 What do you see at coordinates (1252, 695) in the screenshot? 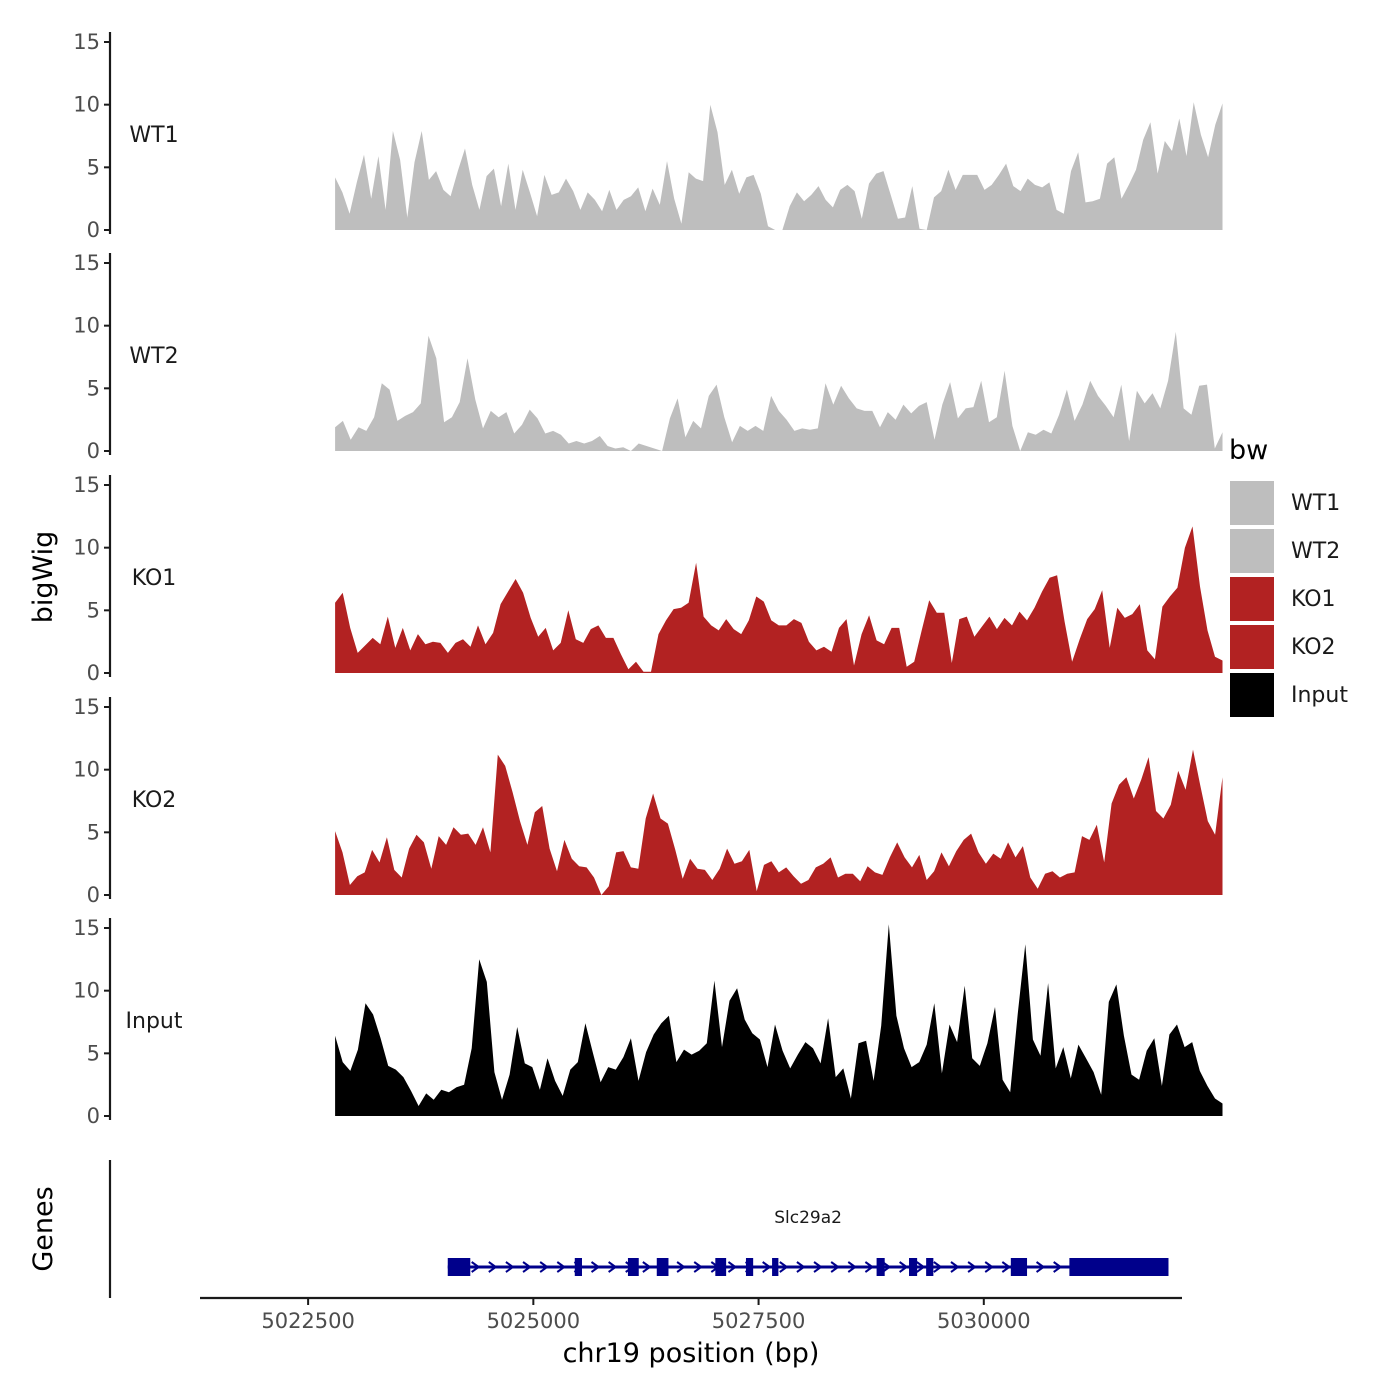
I see `legend-swatch-input` at bounding box center [1252, 695].